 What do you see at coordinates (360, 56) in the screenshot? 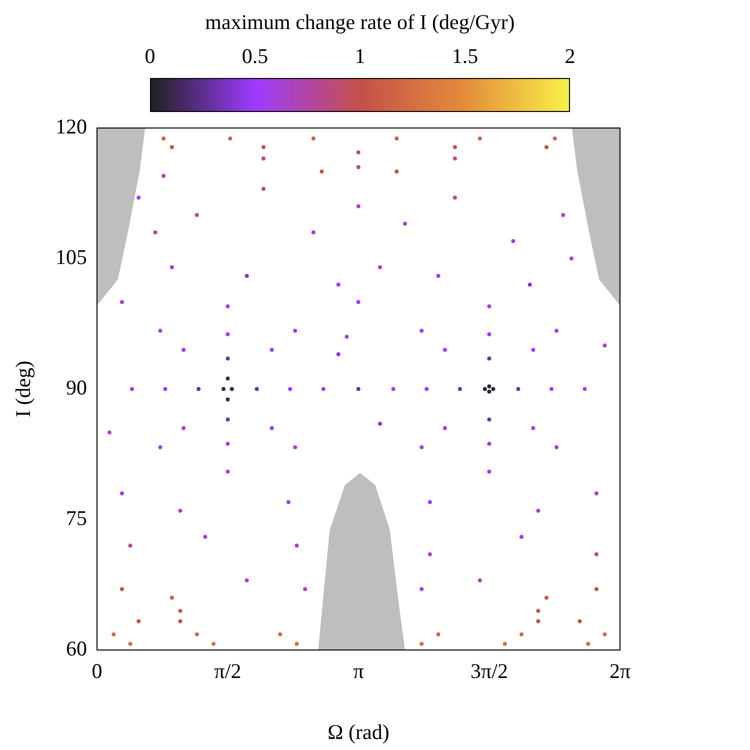
I see `color-bar-label: 1` at bounding box center [360, 56].